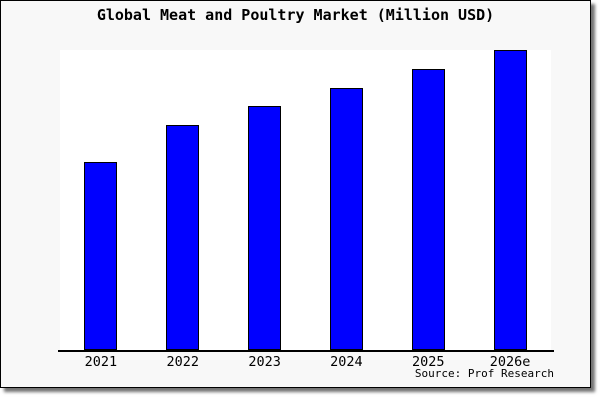 The width and height of the screenshot is (600, 400). Describe the element at coordinates (510, 200) in the screenshot. I see `bar-2026e` at that location.